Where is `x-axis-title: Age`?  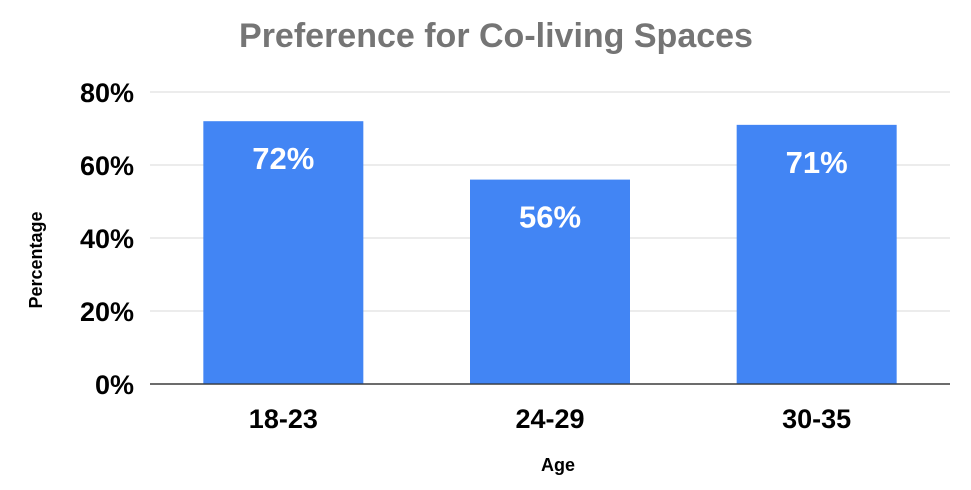 x-axis-title: Age is located at coordinates (558, 465).